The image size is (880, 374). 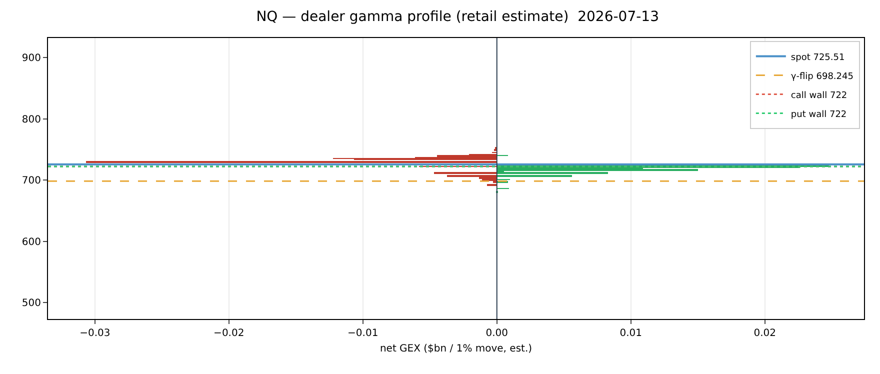 I want to click on chart-title: NQ — dealer gamma profile (retail estimate) 2026-07-13, so click(x=457, y=17).